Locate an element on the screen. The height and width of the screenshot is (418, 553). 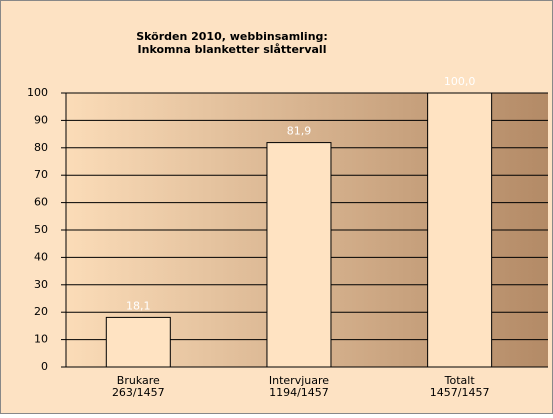
value-label: 81,9 is located at coordinates (299, 131).